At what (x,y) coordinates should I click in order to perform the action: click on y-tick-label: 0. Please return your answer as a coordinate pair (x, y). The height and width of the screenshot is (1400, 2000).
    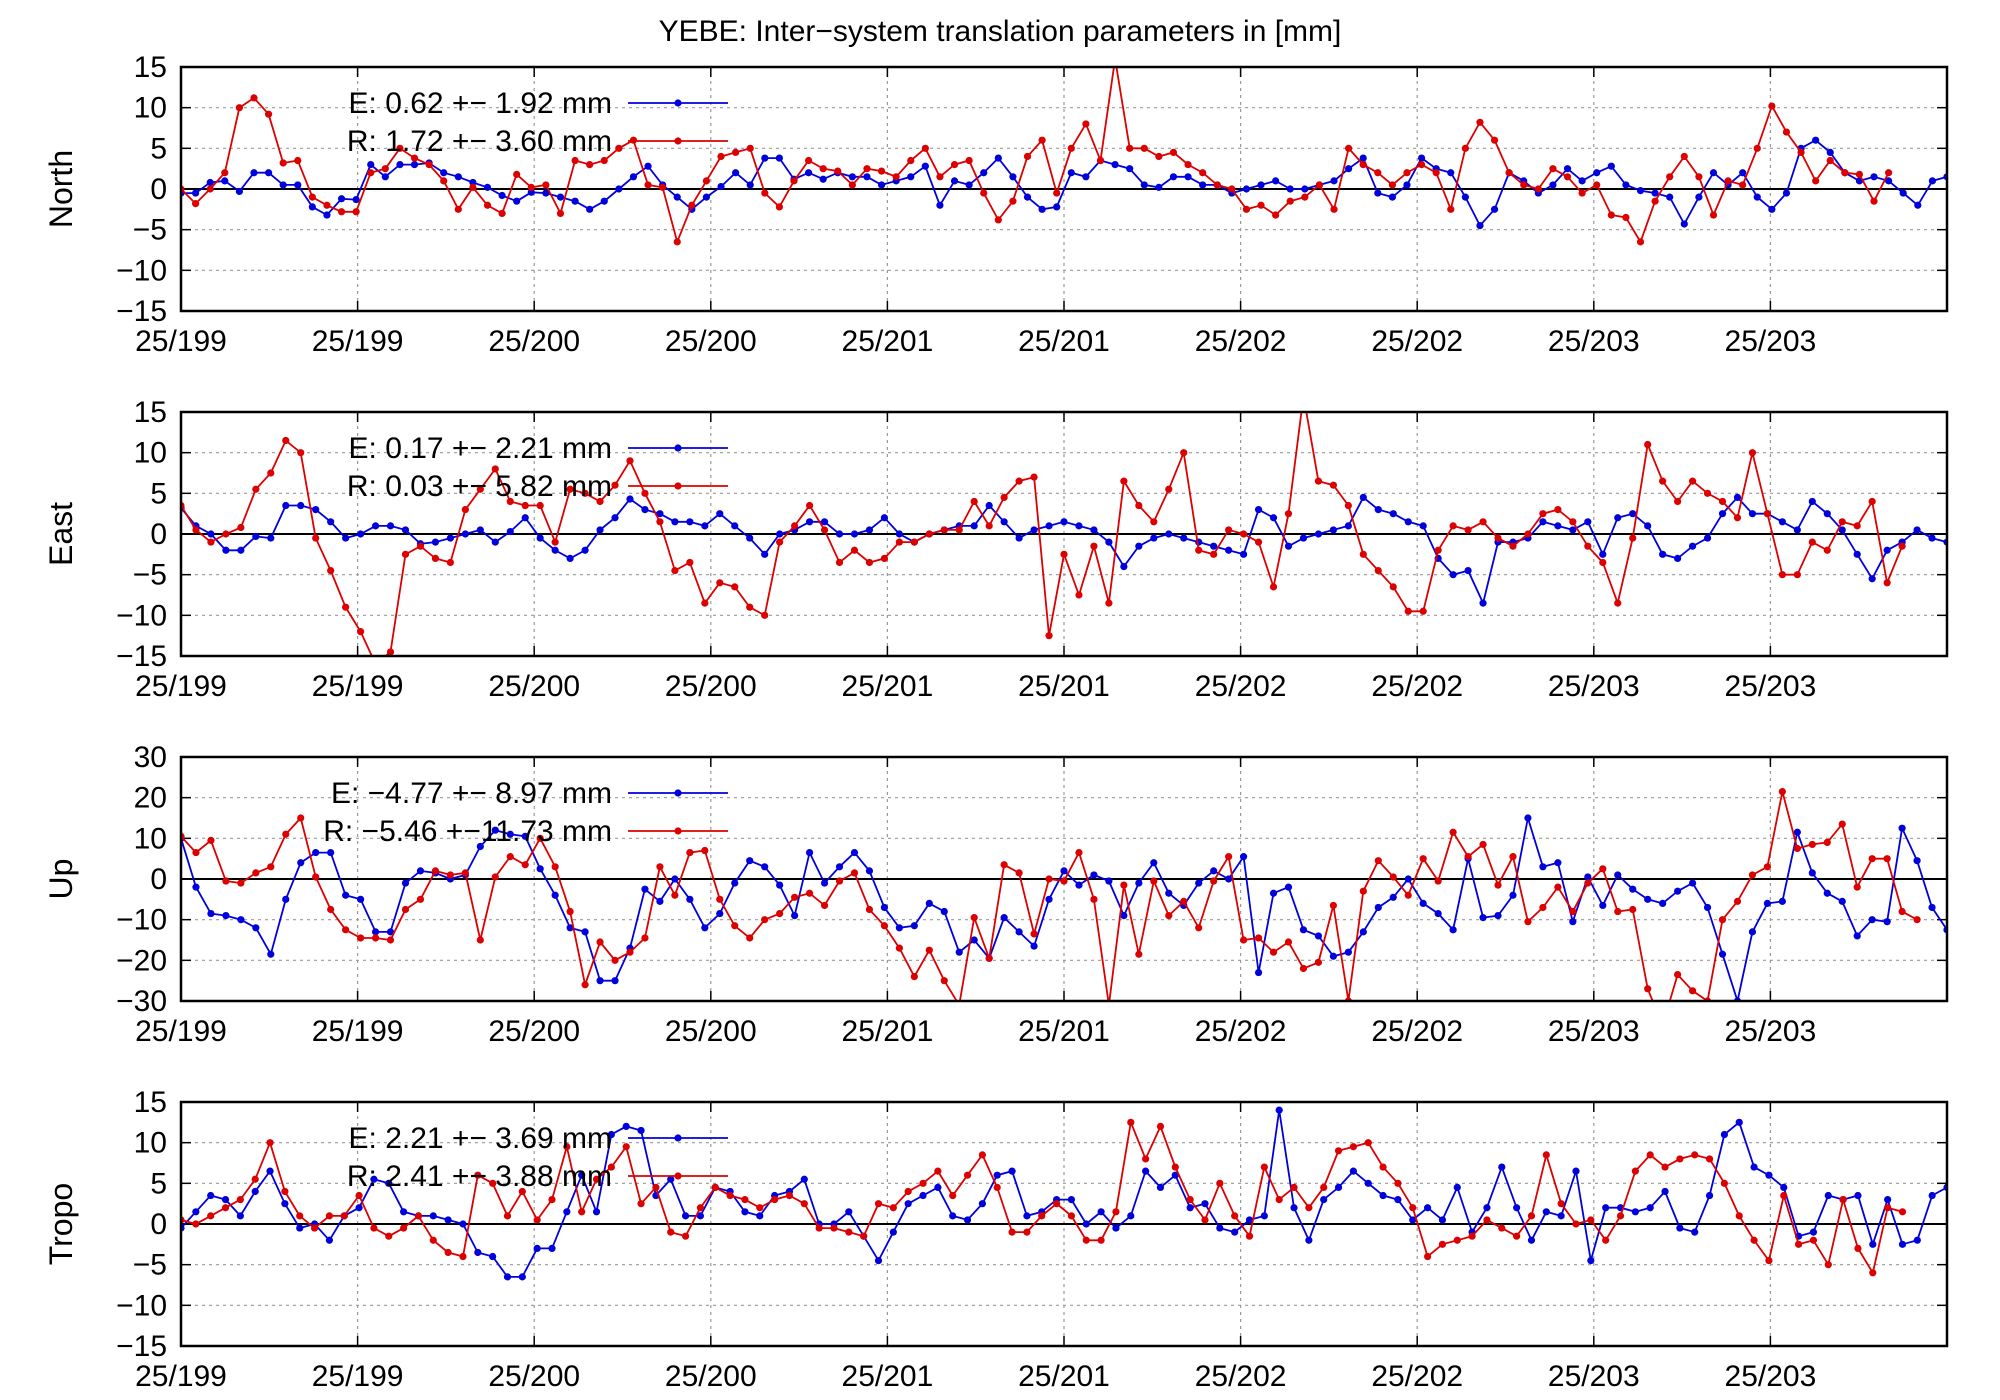
    Looking at the image, I should click on (158, 534).